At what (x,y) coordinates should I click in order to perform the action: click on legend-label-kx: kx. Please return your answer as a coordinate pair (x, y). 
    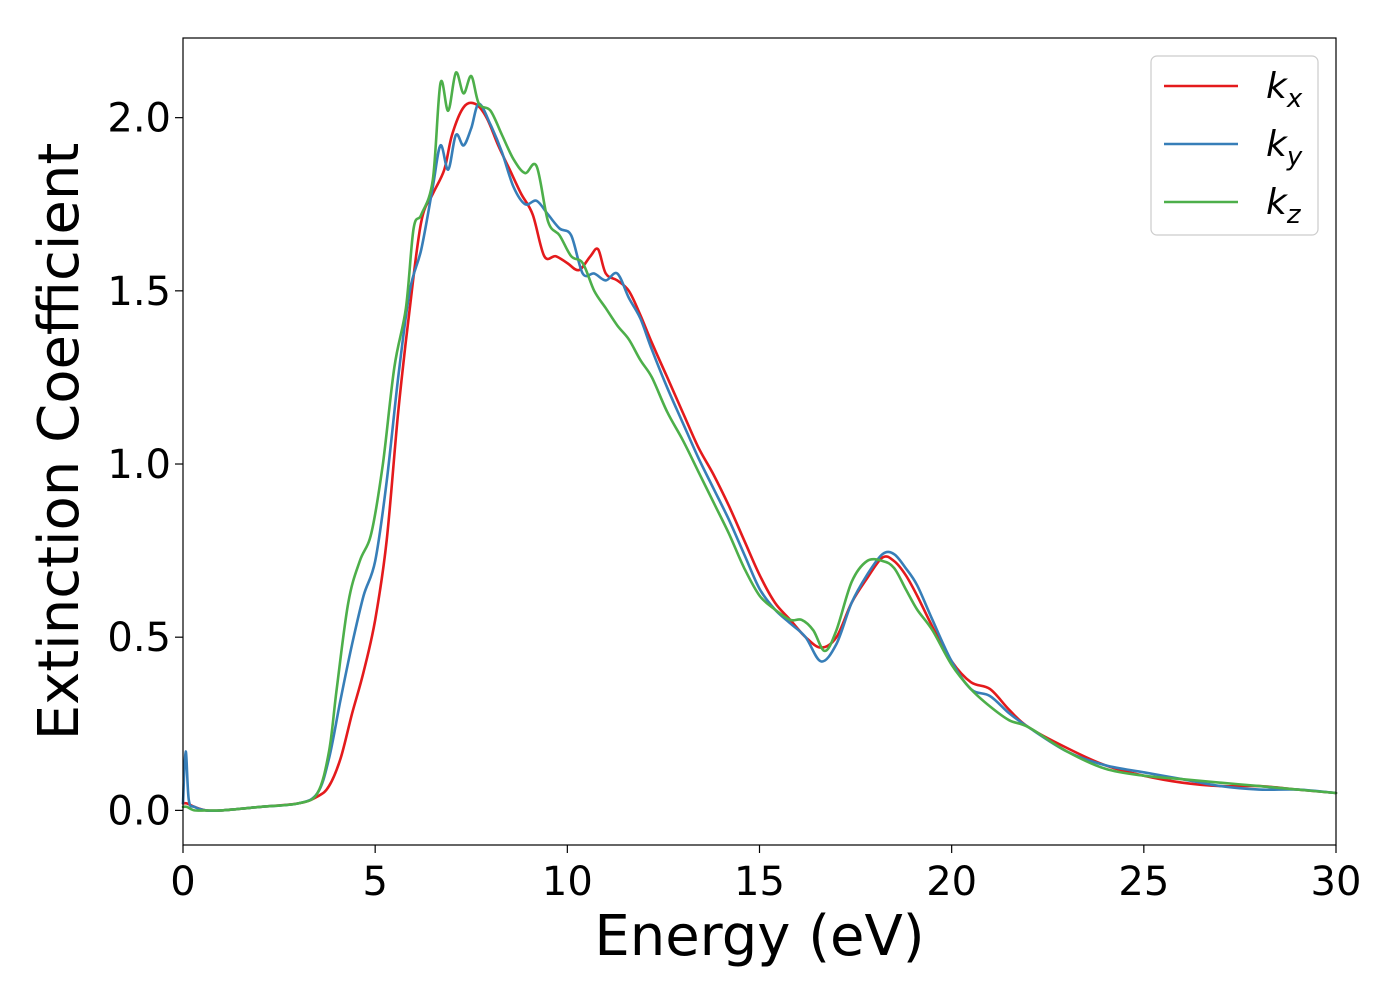
    Looking at the image, I should click on (1284, 90).